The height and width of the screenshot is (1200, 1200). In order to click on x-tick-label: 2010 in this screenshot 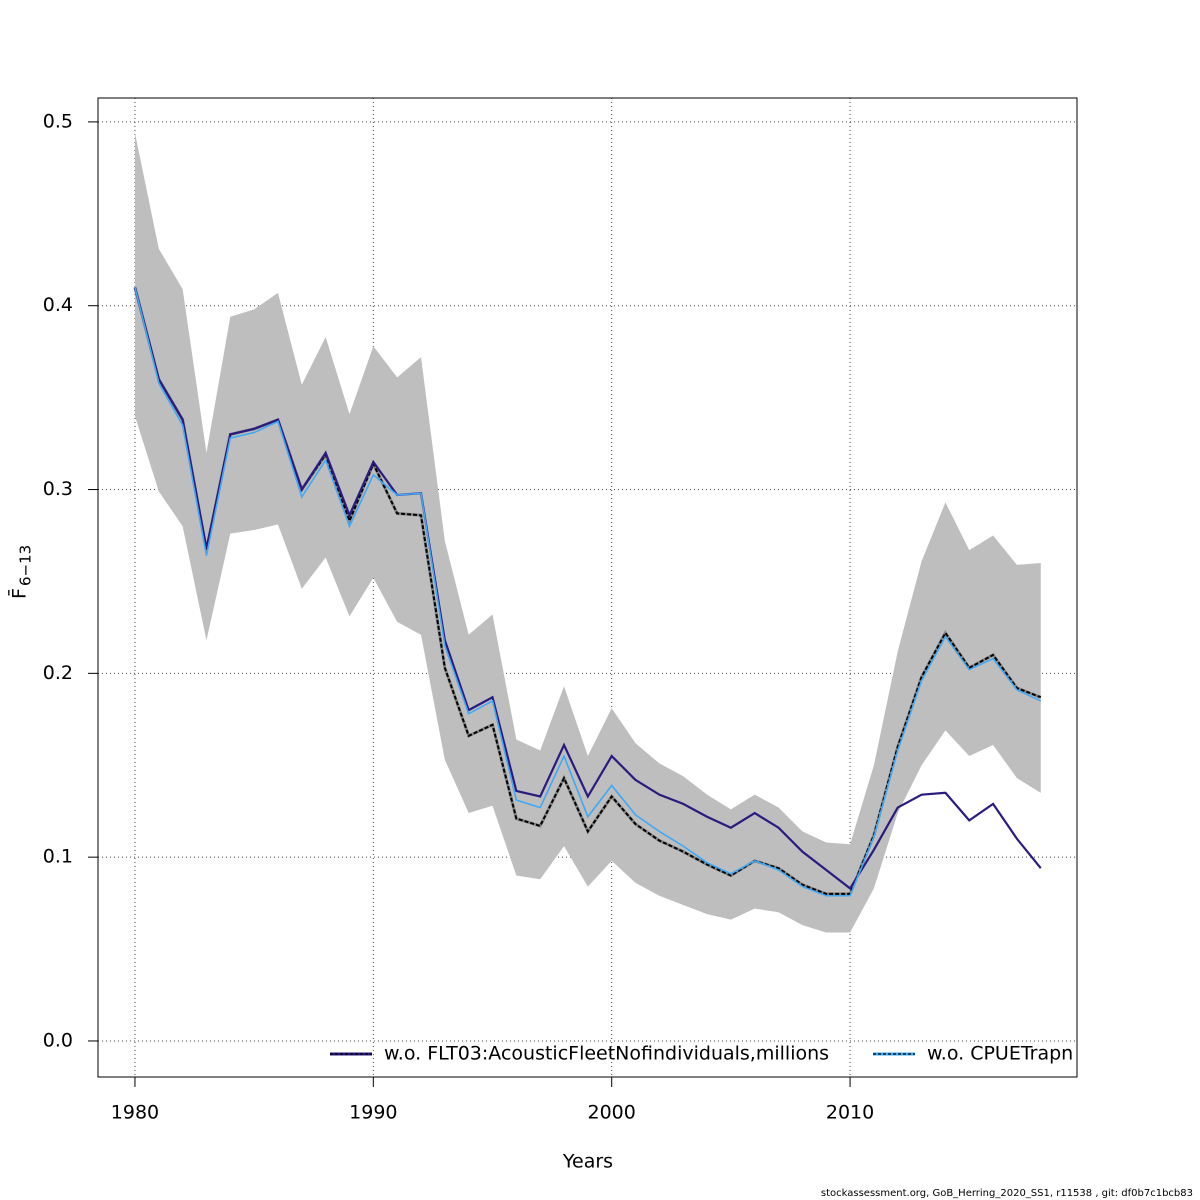, I will do `click(850, 1113)`.